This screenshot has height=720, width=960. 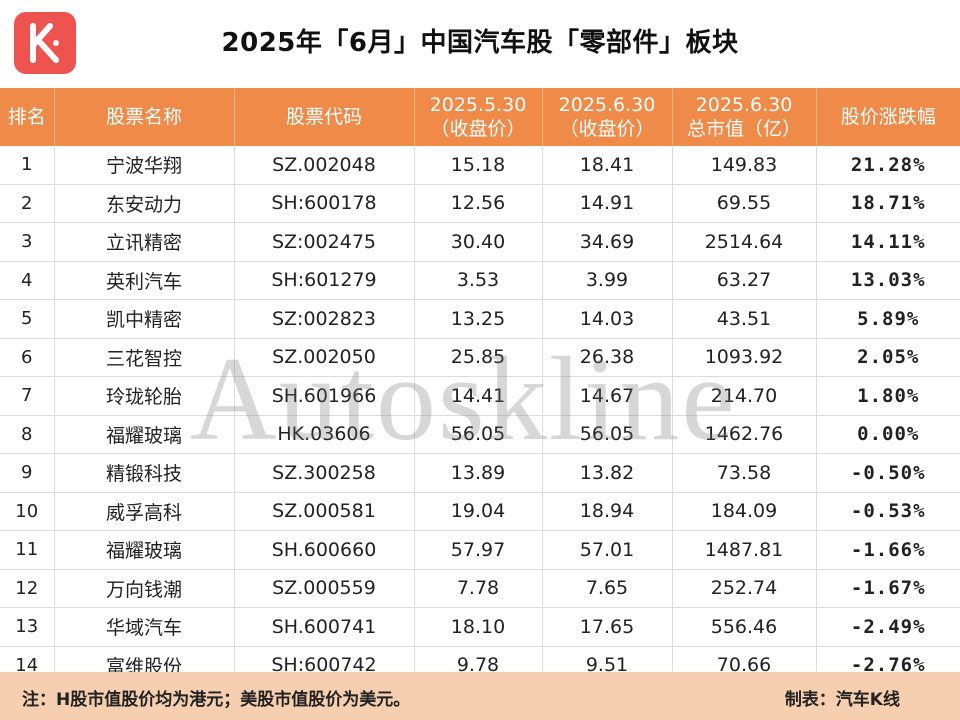 I want to click on change-cell: 1.80%, so click(x=888, y=396).